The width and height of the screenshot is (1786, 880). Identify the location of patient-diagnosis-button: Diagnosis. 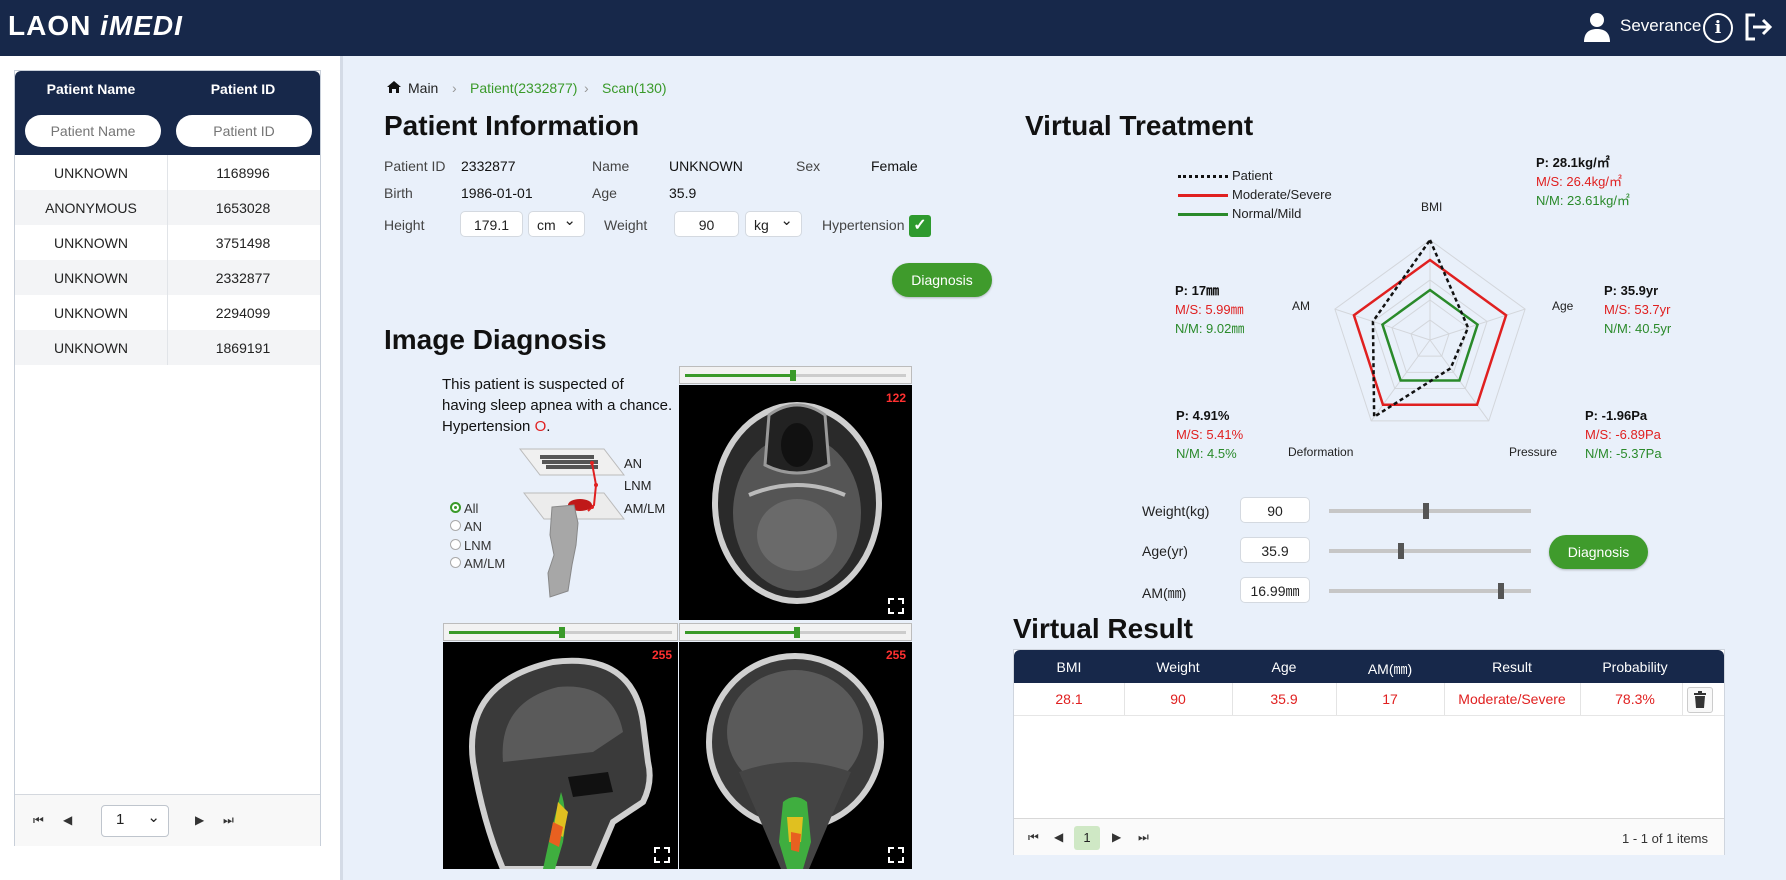
(942, 280).